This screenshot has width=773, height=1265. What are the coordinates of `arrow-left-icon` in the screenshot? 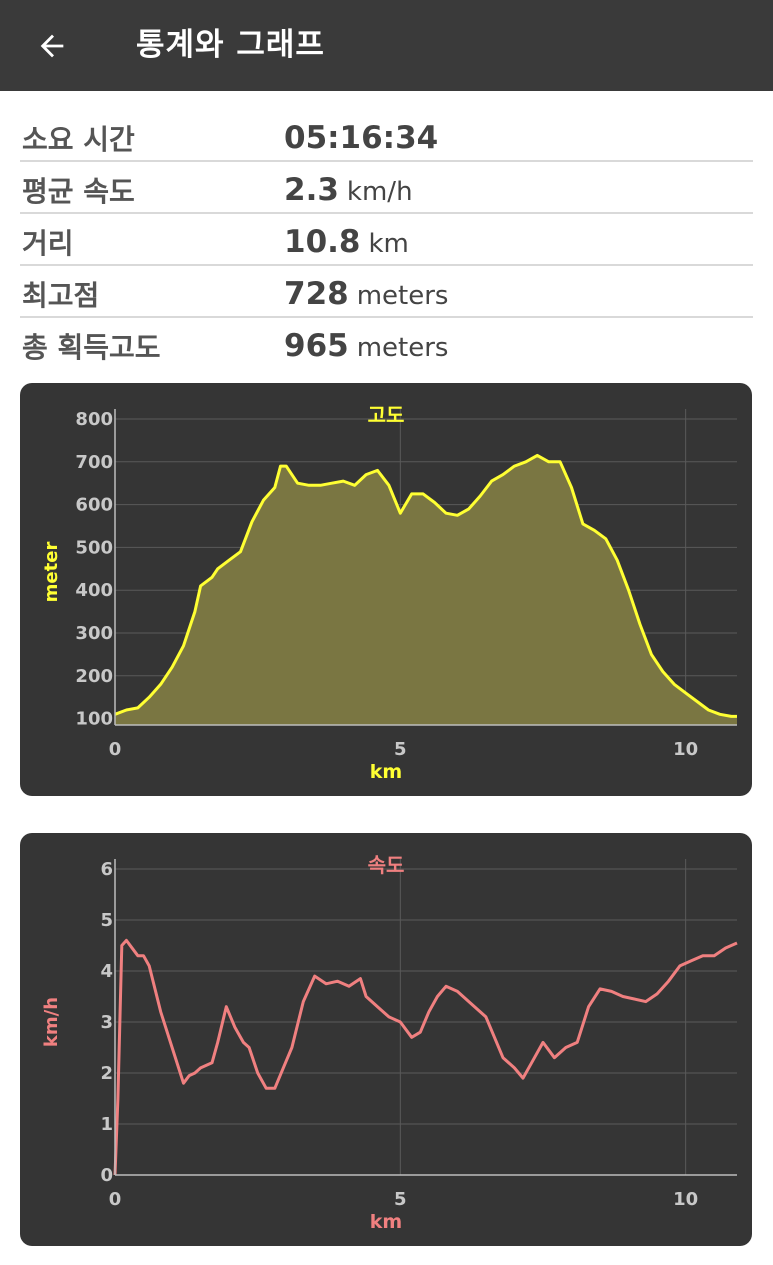 It's located at (52, 46).